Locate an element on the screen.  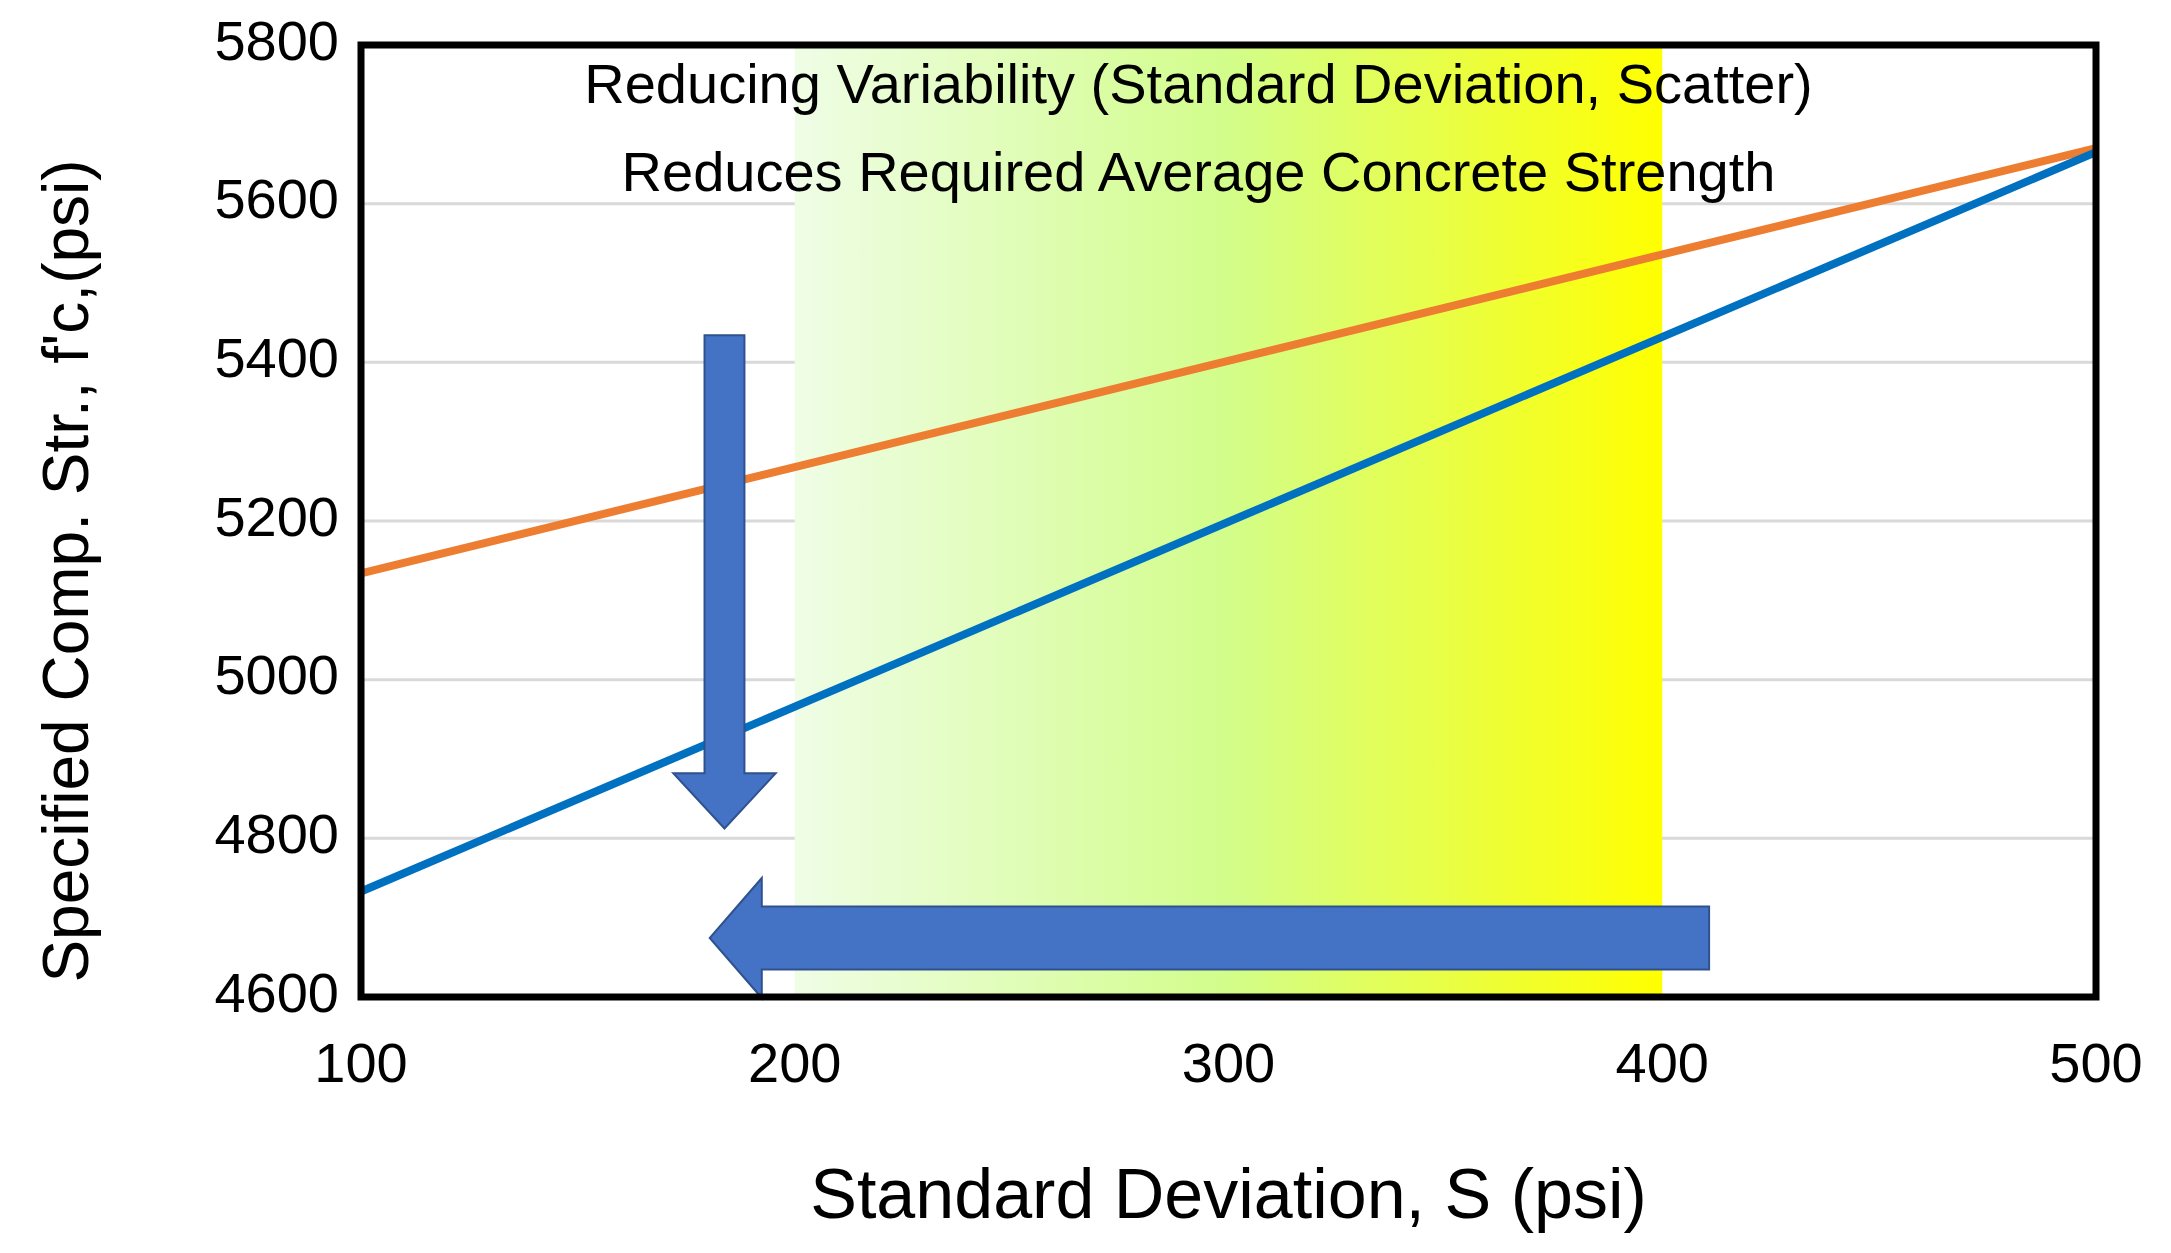
x-axis-title: Standard Deviation, S (psi) is located at coordinates (1228, 1194).